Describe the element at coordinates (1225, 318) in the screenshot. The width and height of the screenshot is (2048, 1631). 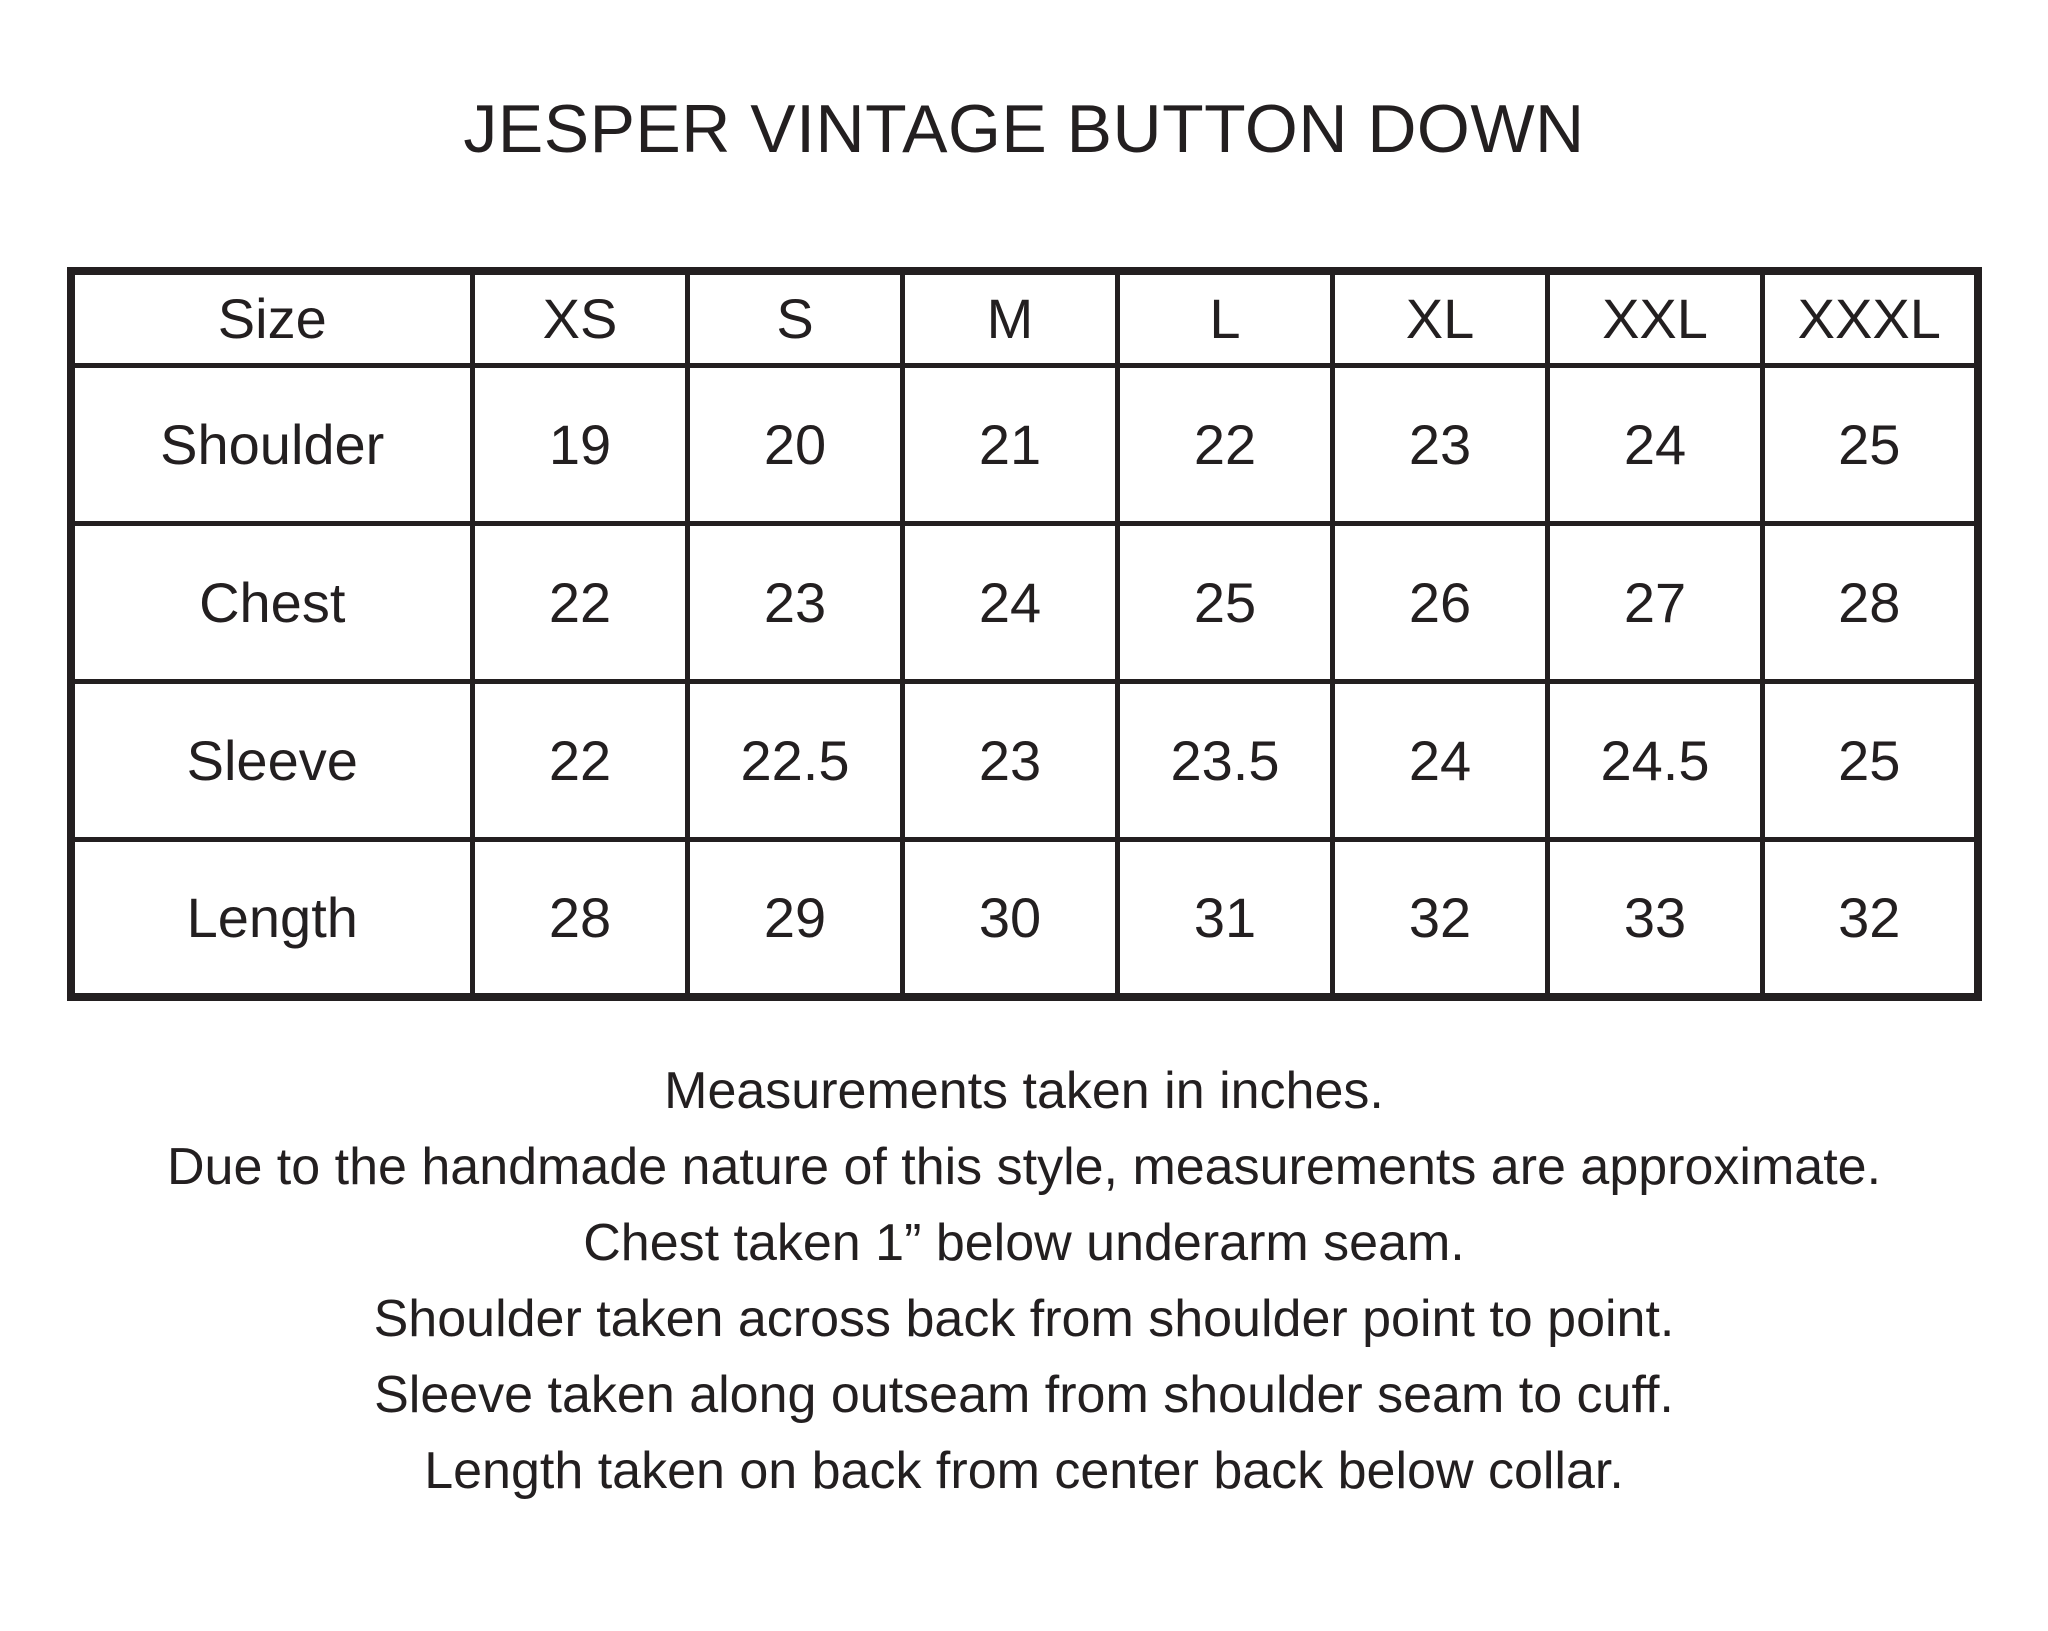
I see `header-cell-l: L` at that location.